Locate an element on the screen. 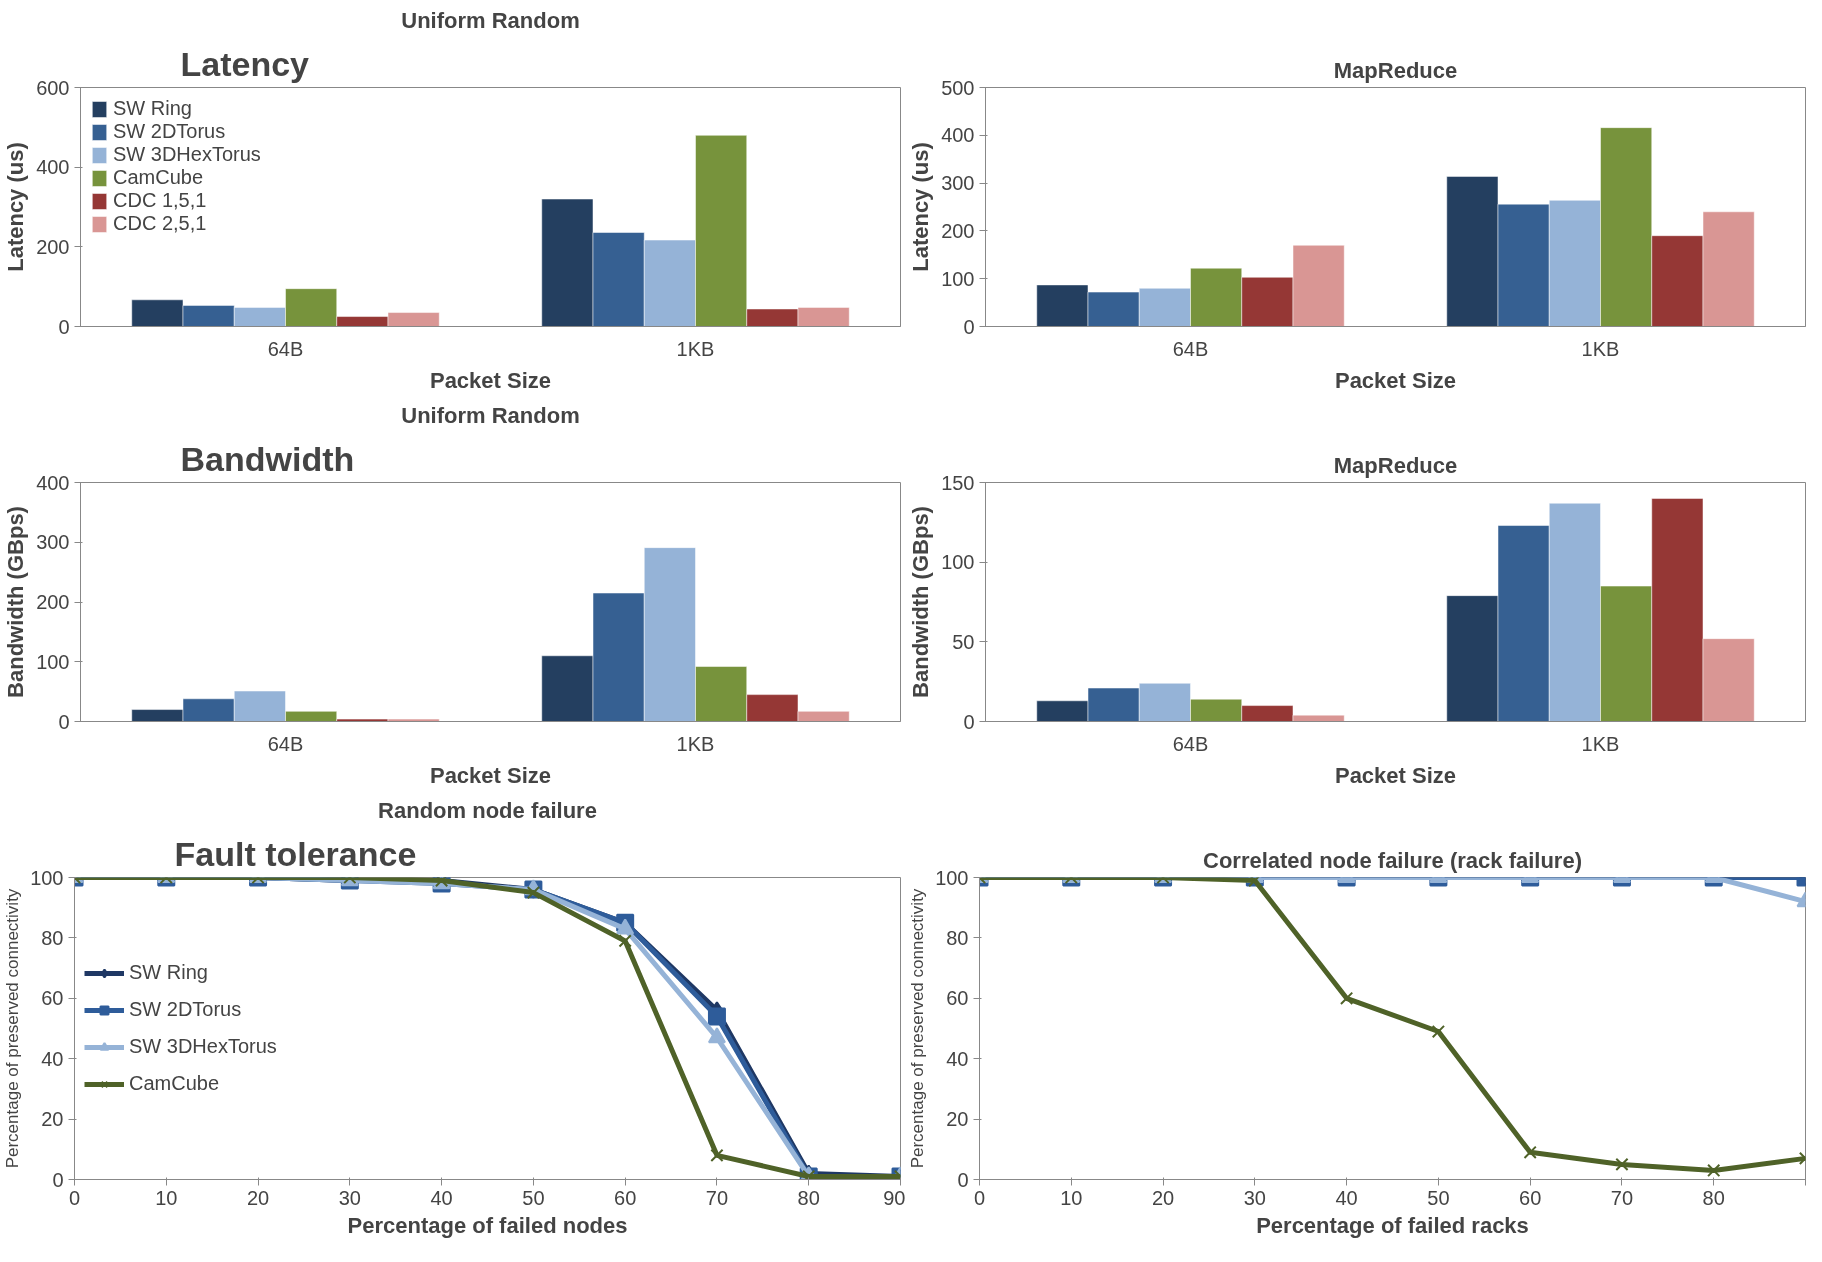 This screenshot has height=1262, width=1822. y-tick-label: 50 is located at coordinates (963, 641).